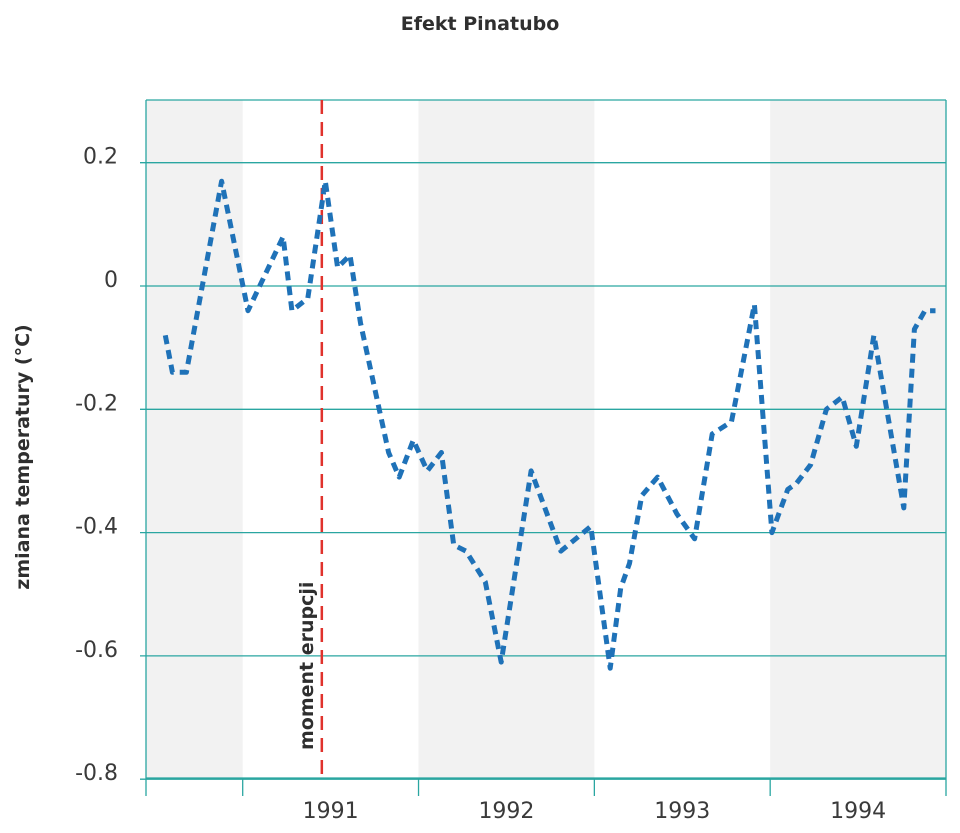 This screenshot has width=960, height=833. Describe the element at coordinates (96, 650) in the screenshot. I see `y-tick-label: -0.6` at that location.